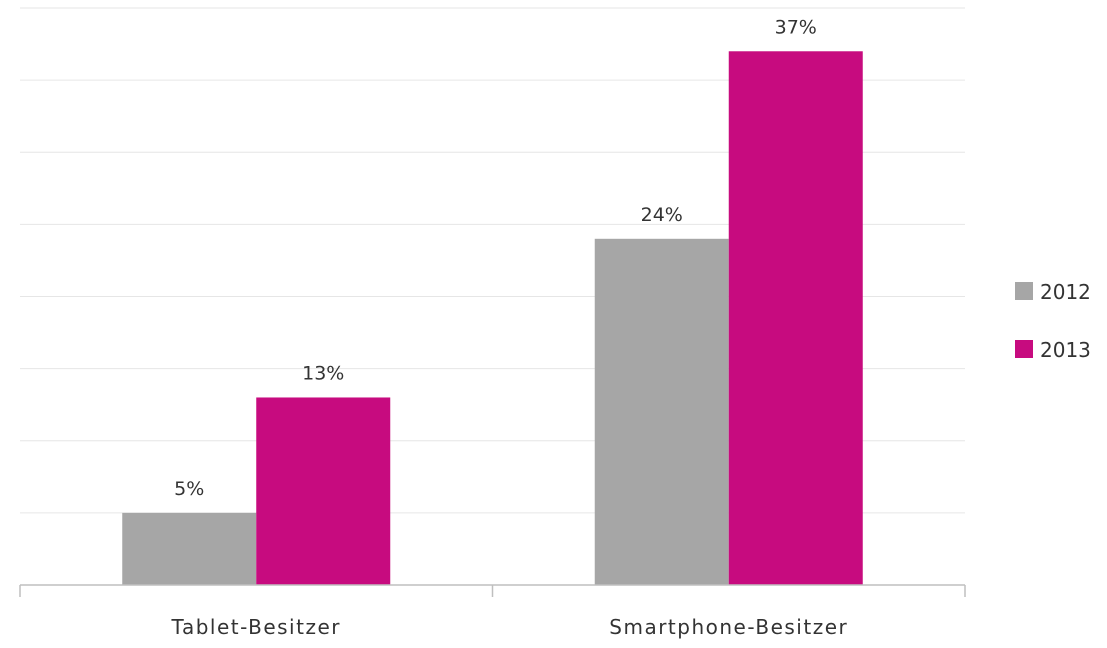 Image resolution: width=1107 pixels, height=648 pixels. I want to click on legend-swatch-2013, so click(1024, 349).